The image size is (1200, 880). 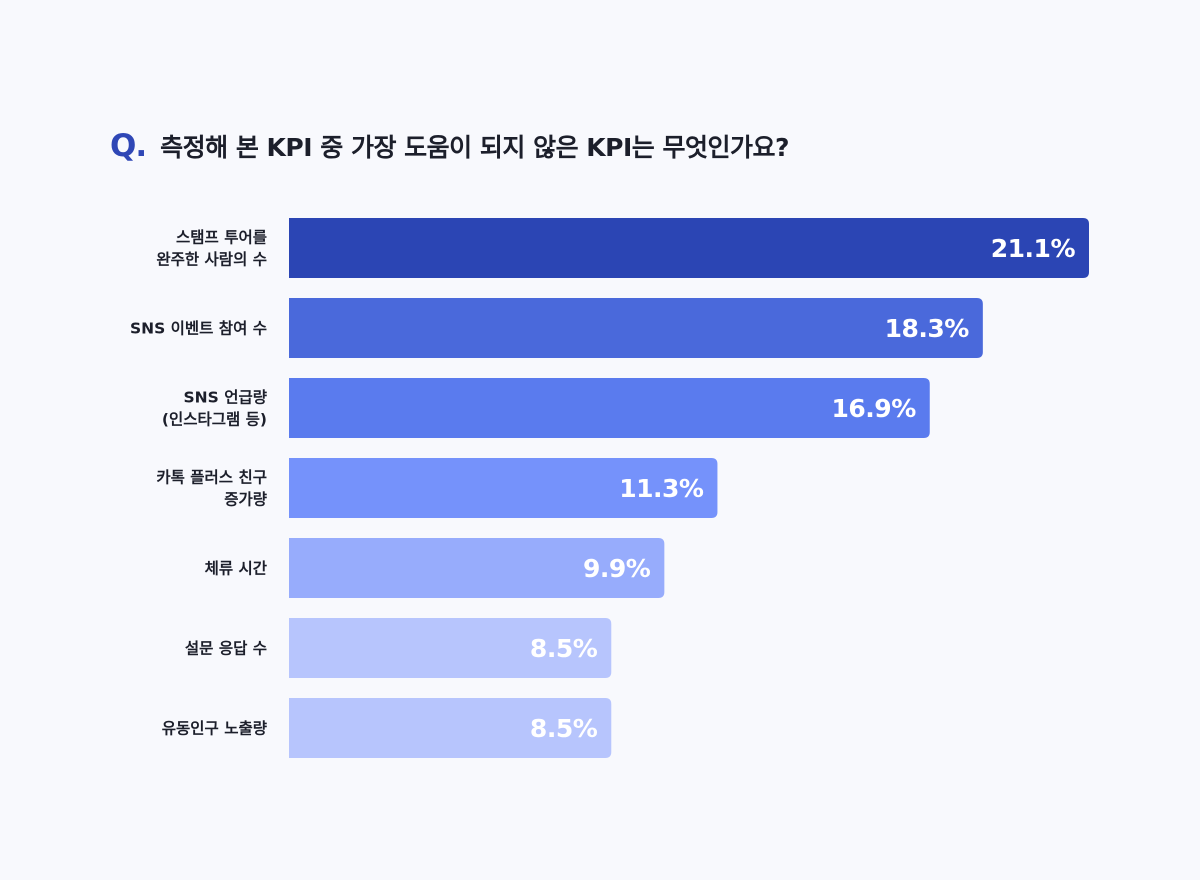 I want to click on bar-group: 8.5% 유동인구 노출량, so click(x=387, y=728).